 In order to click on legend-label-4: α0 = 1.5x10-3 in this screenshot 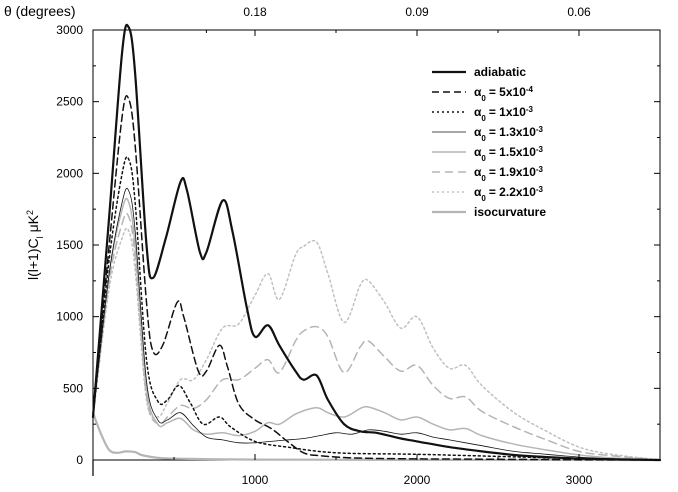, I will do `click(509, 154)`.